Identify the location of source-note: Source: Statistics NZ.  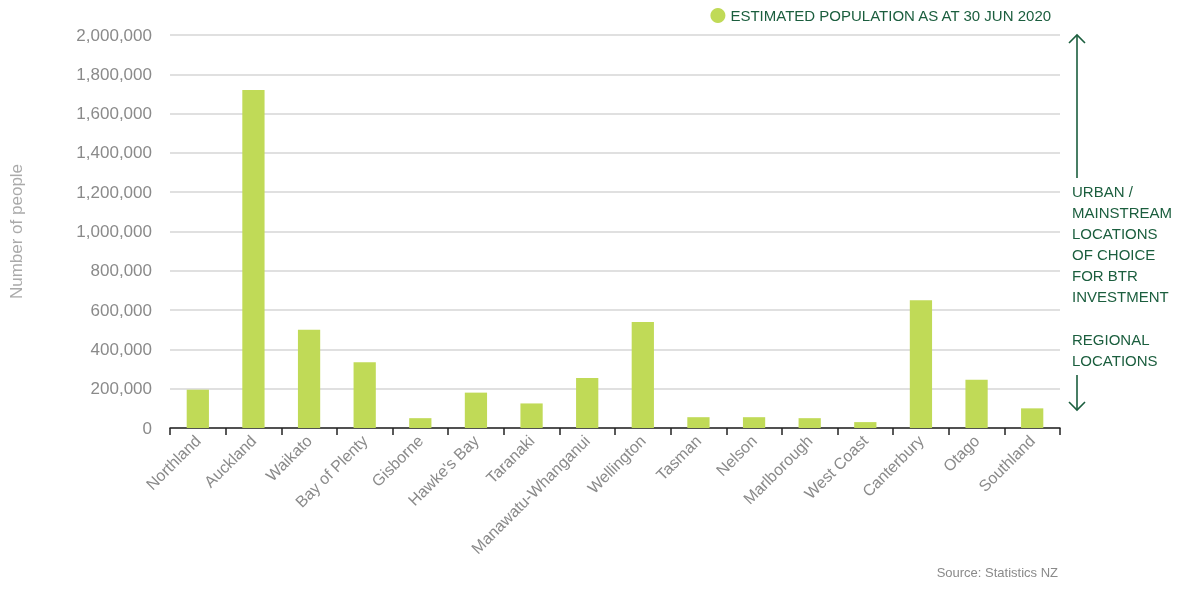
(997, 573).